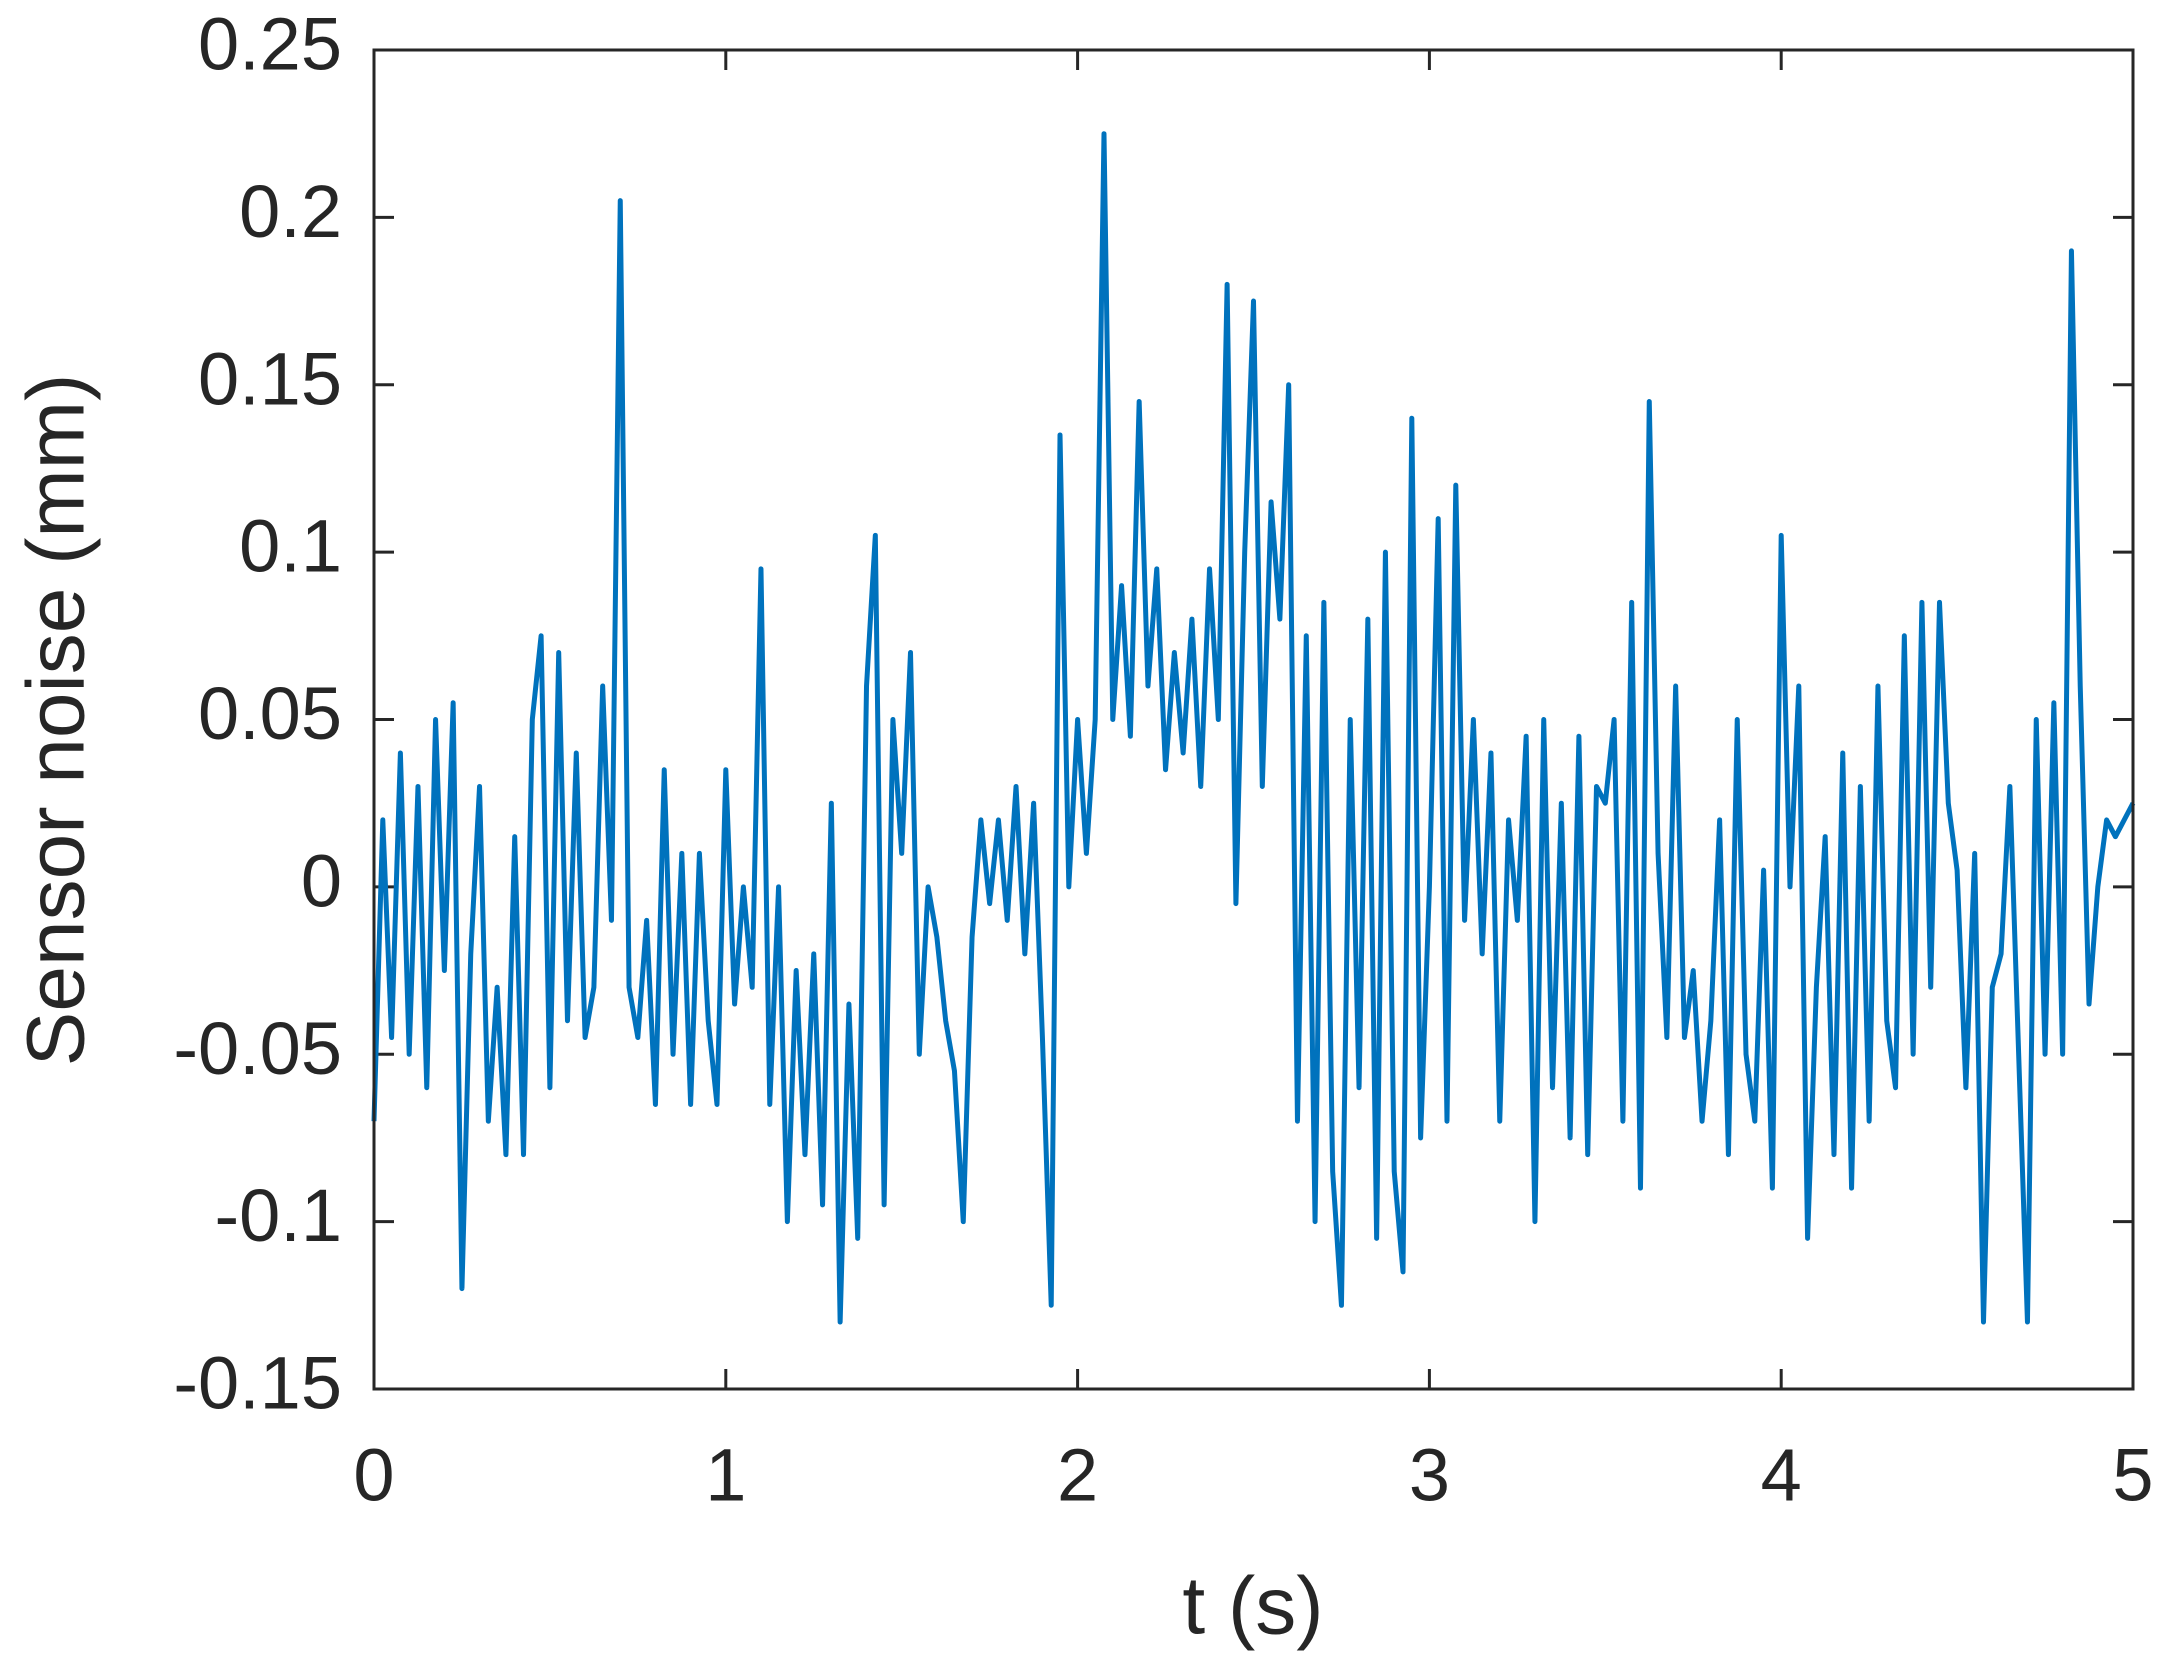  Describe the element at coordinates (257, 1048) in the screenshot. I see `y-tick-label: -0.05` at that location.